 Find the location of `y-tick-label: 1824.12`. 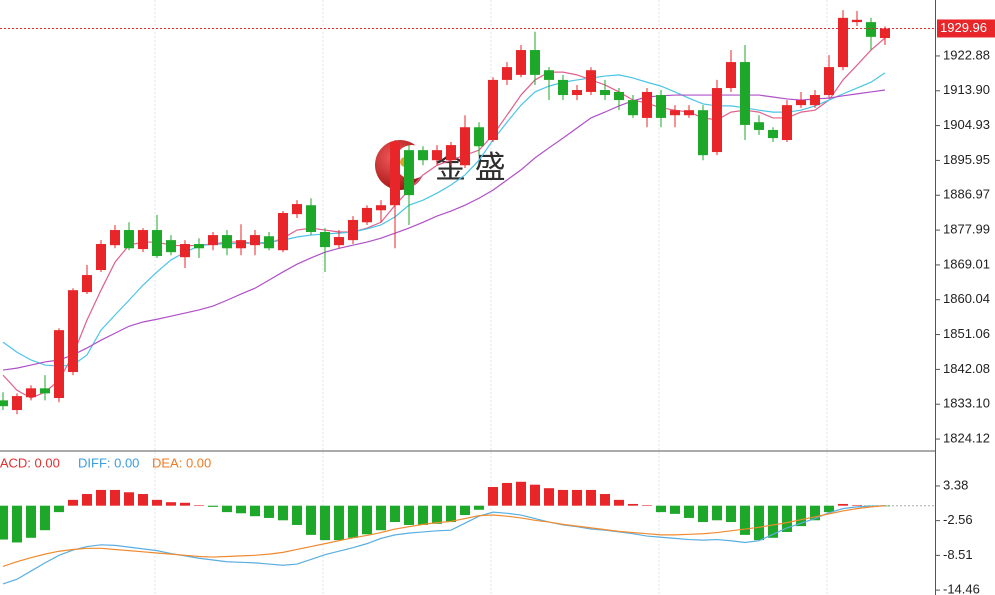

y-tick-label: 1824.12 is located at coordinates (966, 437).